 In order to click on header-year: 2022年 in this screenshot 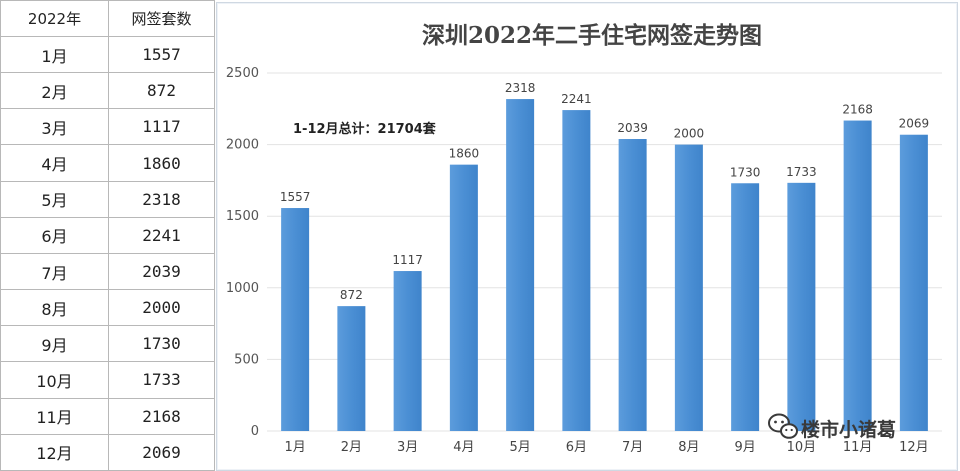, I will do `click(54, 18)`.